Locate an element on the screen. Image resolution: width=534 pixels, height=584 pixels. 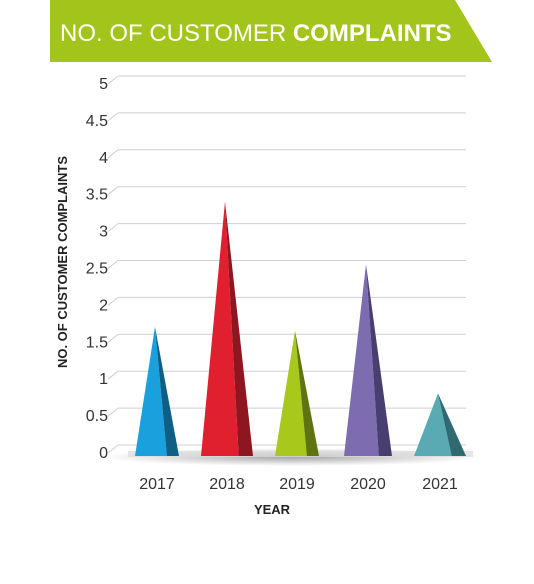
bar-2020 is located at coordinates (368, 360).